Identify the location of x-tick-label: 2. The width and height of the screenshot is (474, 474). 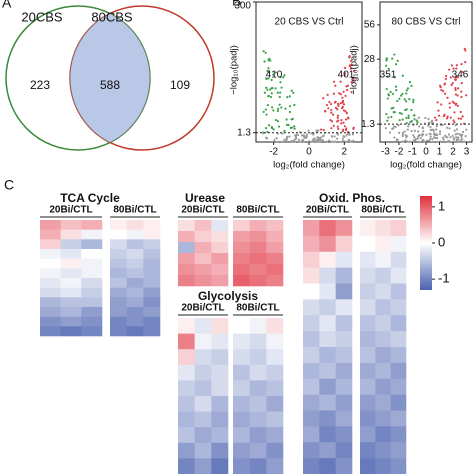
(453, 152).